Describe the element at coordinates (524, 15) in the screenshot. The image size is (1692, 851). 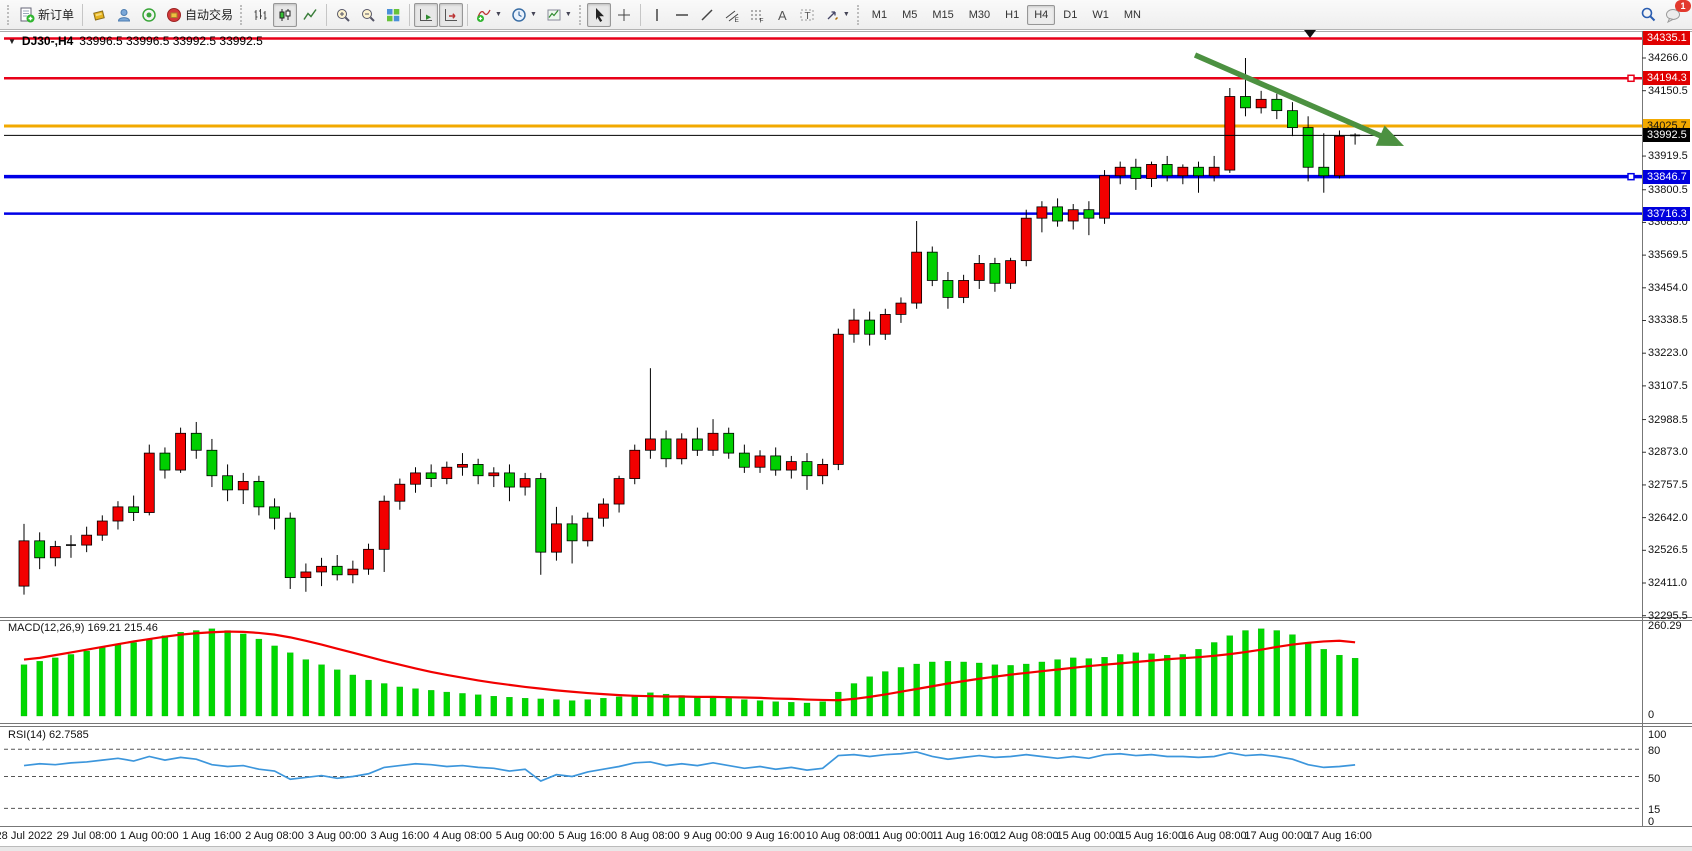
I see `periods-button: ▼` at that location.